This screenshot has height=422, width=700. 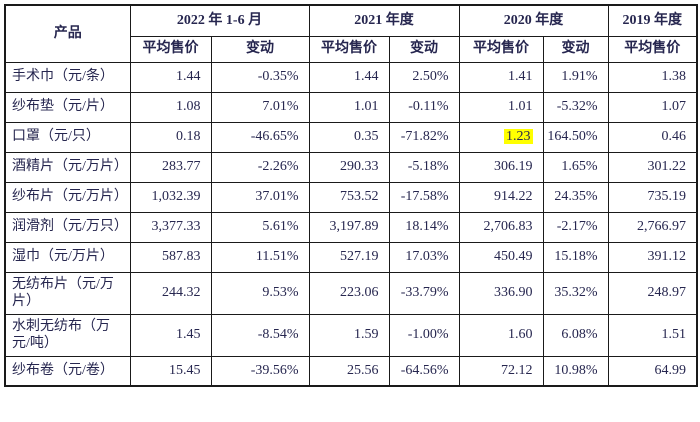 What do you see at coordinates (424, 257) in the screenshot?
I see `value-cell: 17.03%` at bounding box center [424, 257].